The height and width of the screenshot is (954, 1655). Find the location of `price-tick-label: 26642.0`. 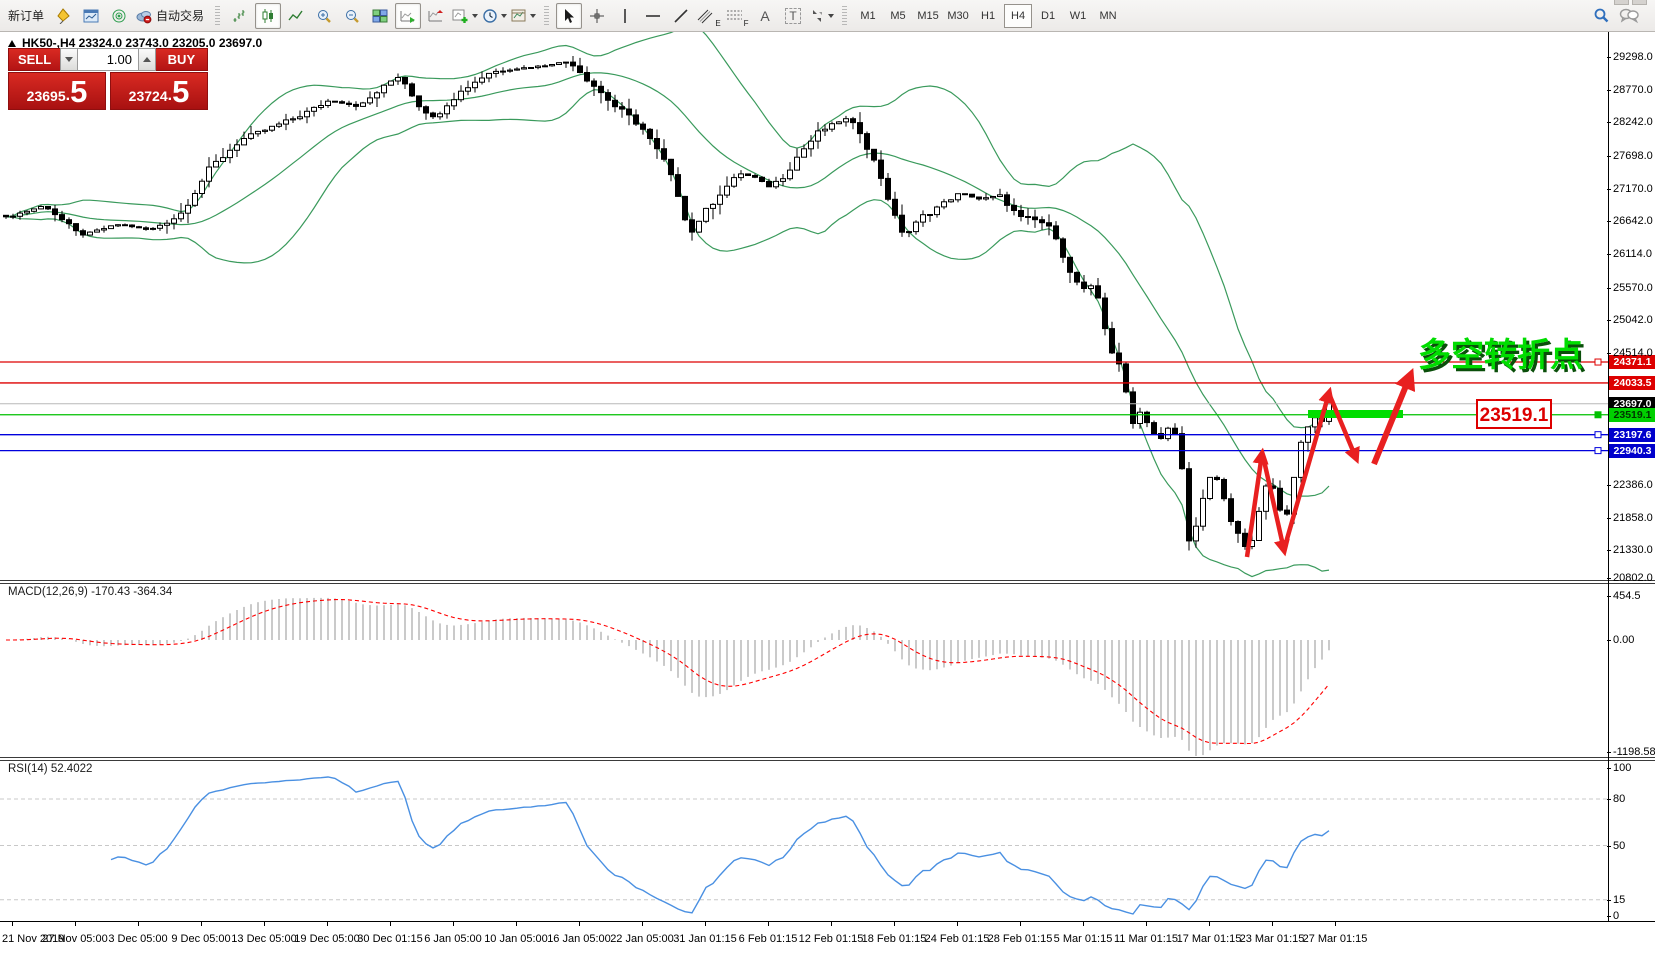

price-tick-label: 26642.0 is located at coordinates (1630, 221).